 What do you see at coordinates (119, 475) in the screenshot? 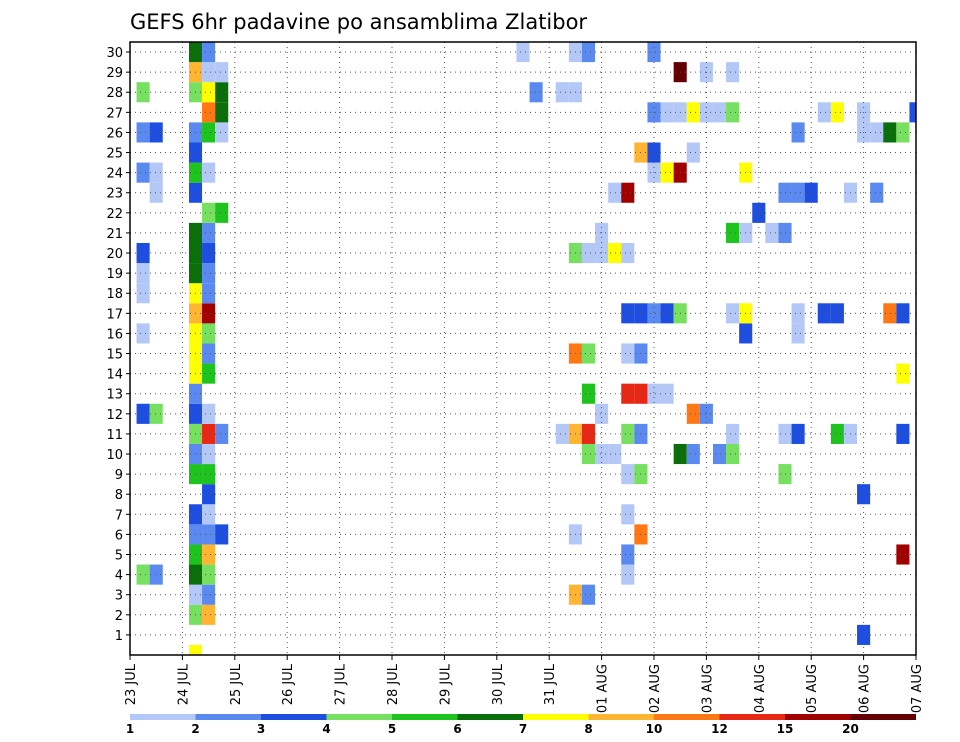
I see `y-tick-label: 9` at bounding box center [119, 475].